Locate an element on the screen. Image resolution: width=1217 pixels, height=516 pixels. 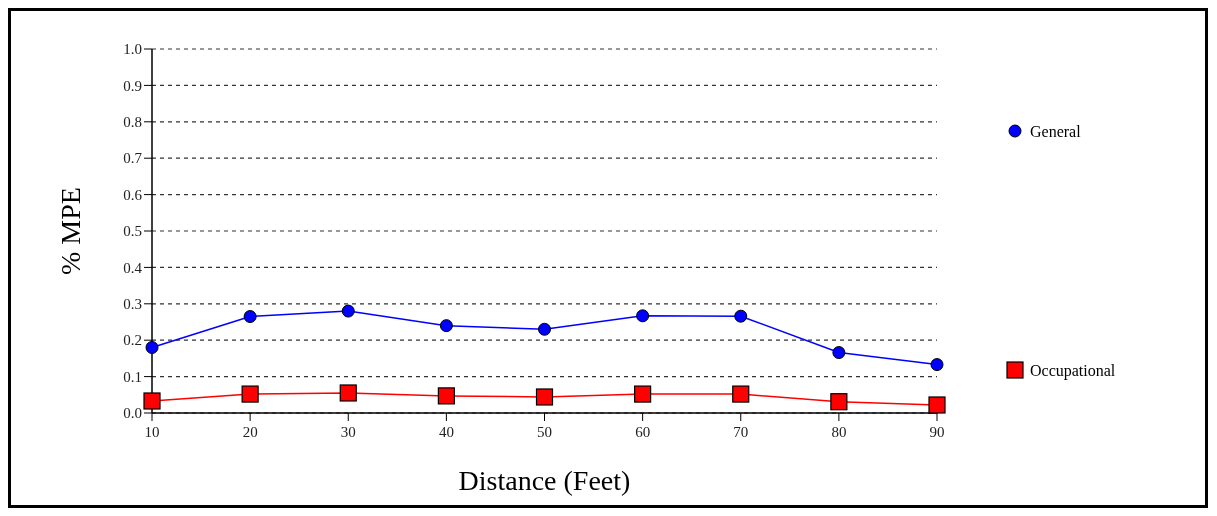
x-axis-title: Distance (Feet) is located at coordinates (544, 480).